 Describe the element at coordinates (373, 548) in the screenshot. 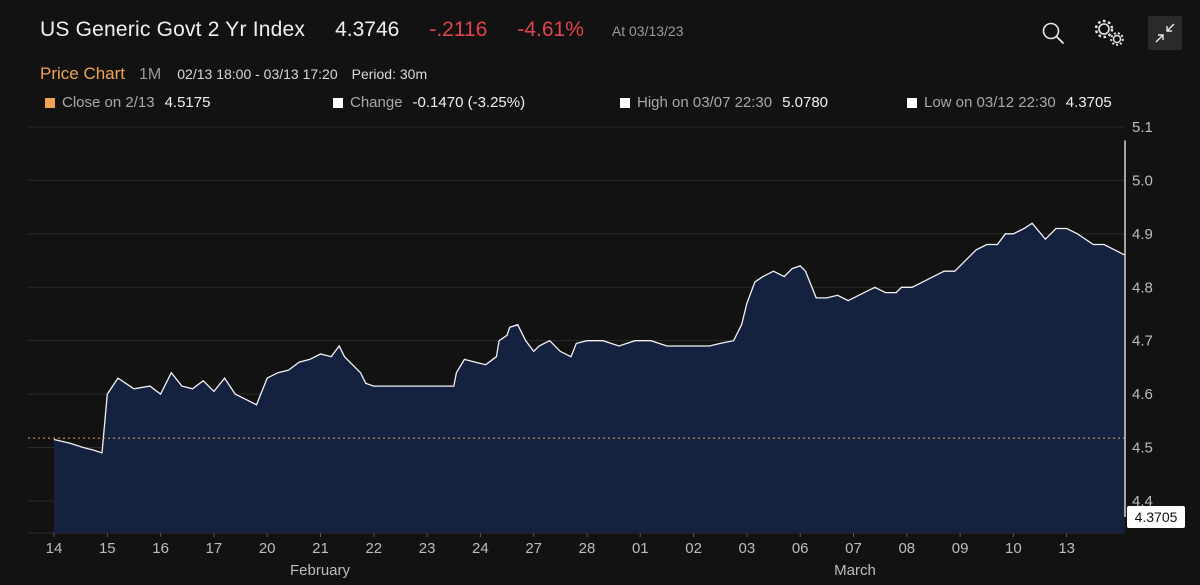

I see `x-tick-label: 22` at that location.